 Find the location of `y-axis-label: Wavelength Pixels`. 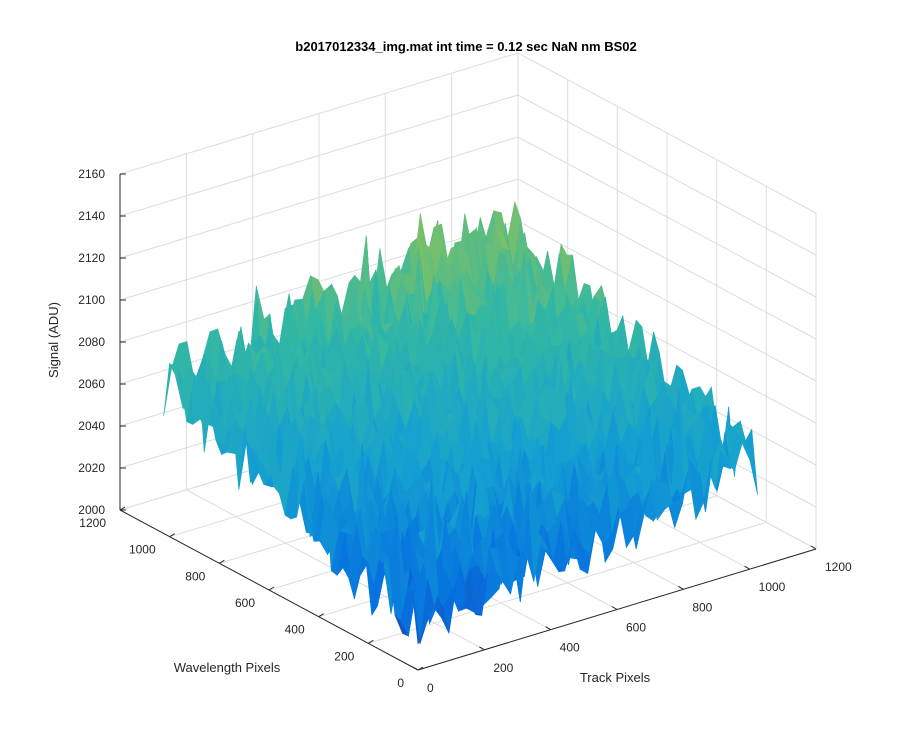

y-axis-label: Wavelength Pixels is located at coordinates (227, 667).